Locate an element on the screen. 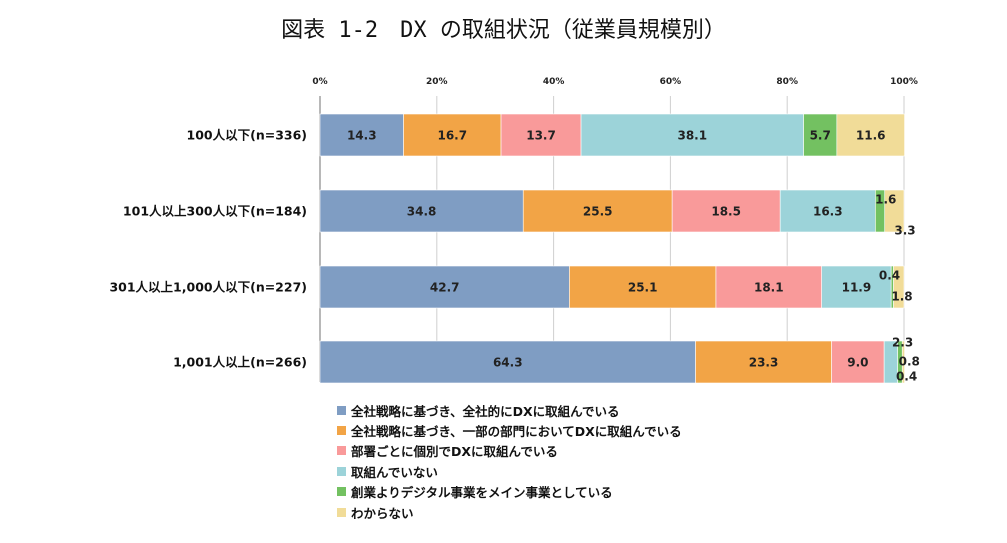  category-label: 100人以下(n=336) is located at coordinates (247, 135).